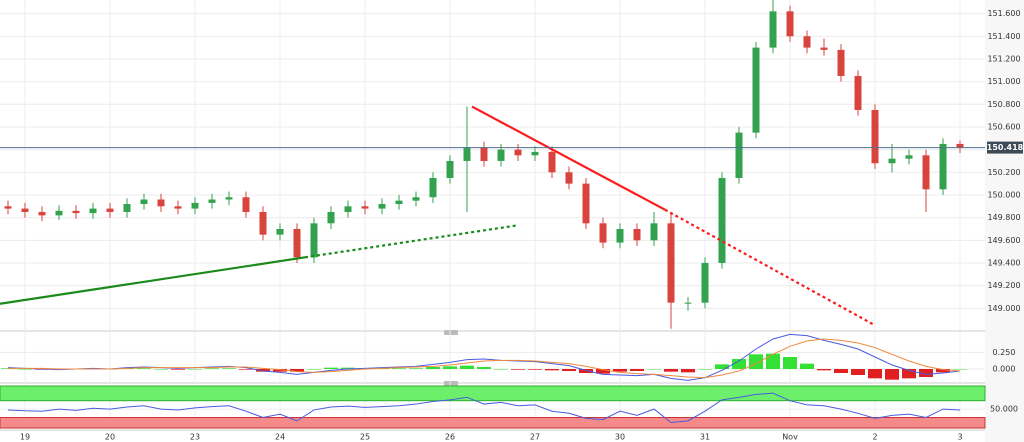 This screenshot has width=1024, height=442. I want to click on y-tick-label: 149.200, so click(1003, 285).